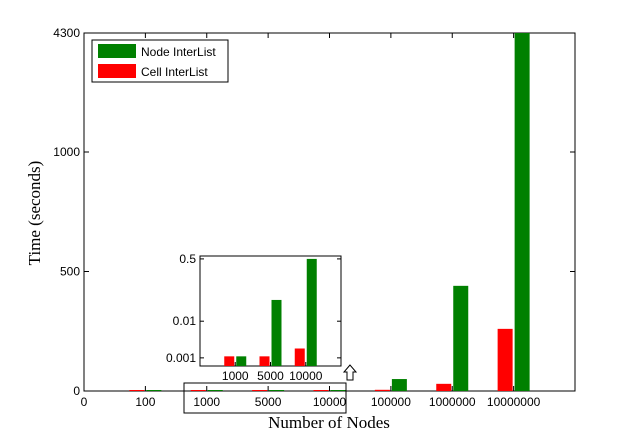 This screenshot has height=439, width=634. Describe the element at coordinates (178, 52) in the screenshot. I see `legend-label-node: Node InterList` at that location.